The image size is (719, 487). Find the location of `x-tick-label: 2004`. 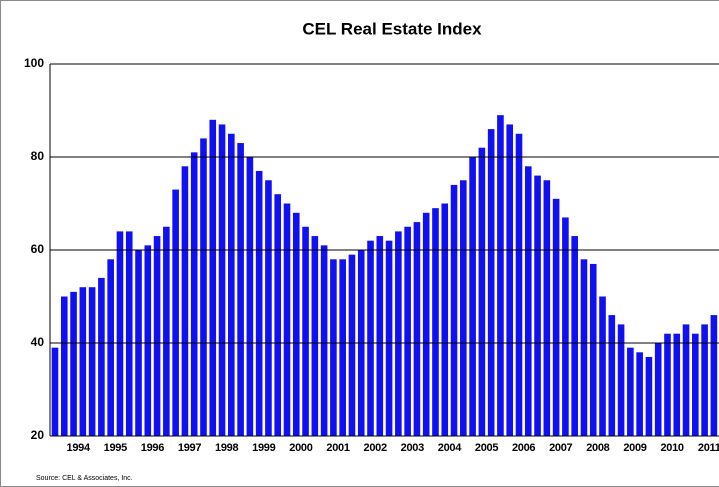

x-tick-label: 2004 is located at coordinates (450, 448).